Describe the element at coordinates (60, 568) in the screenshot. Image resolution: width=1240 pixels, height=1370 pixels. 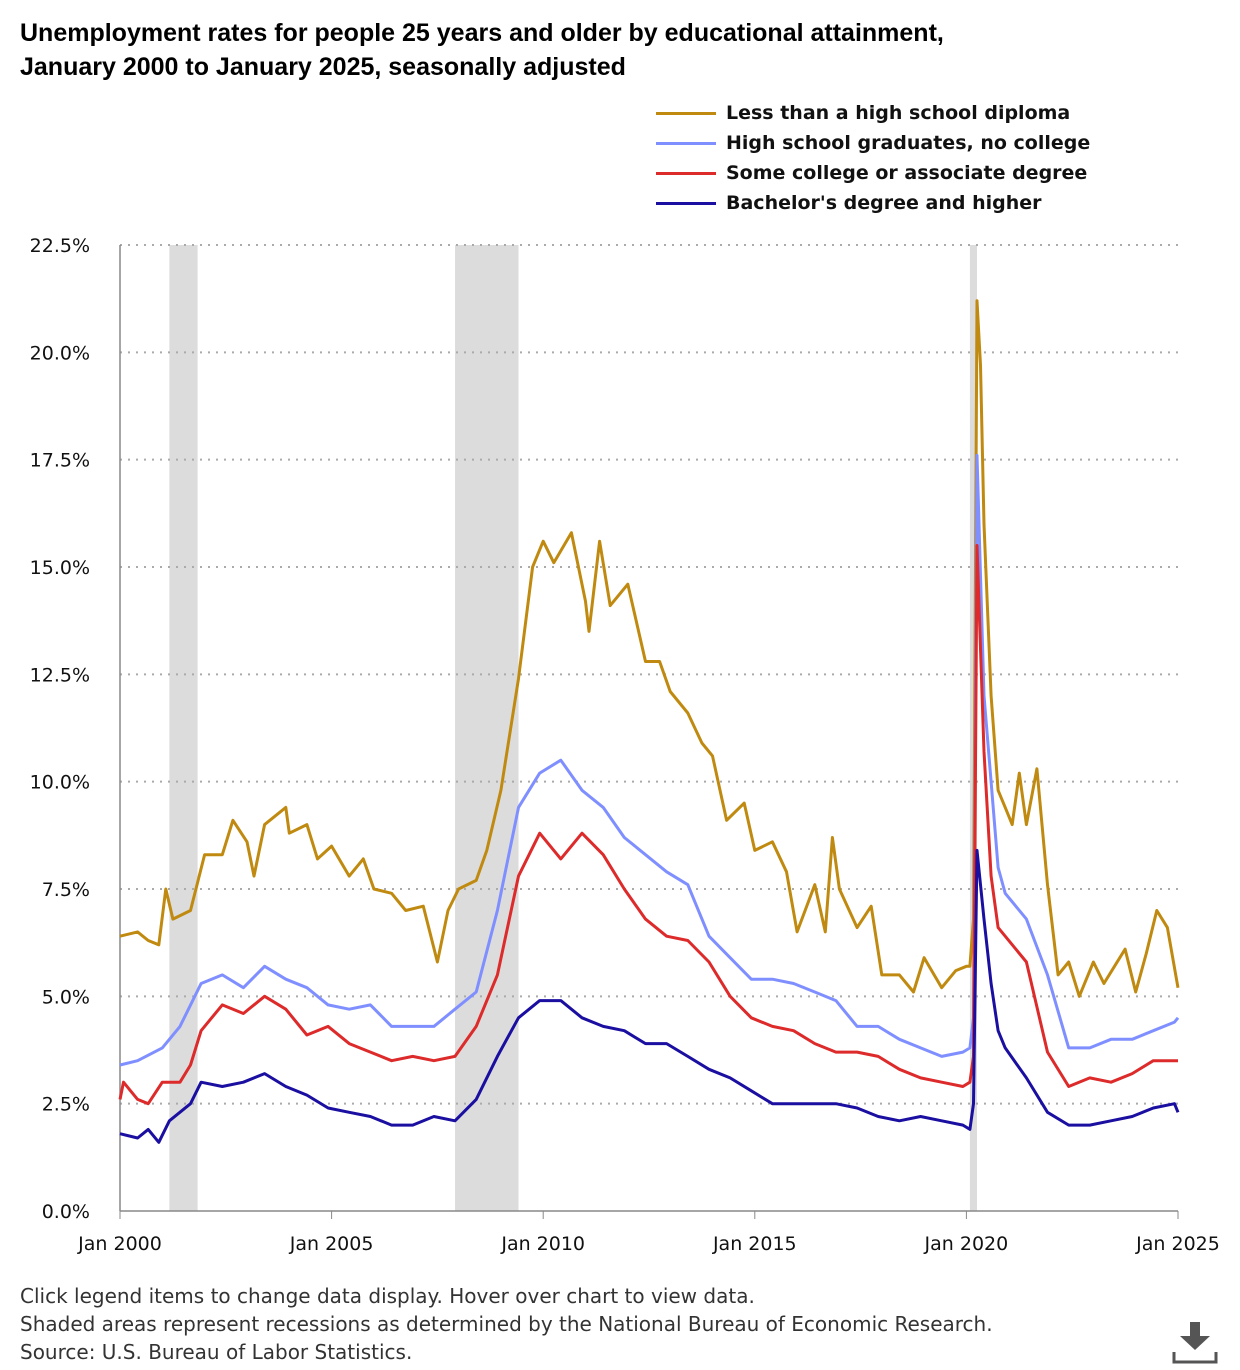
I see `y-tick-label: 15.0%` at that location.